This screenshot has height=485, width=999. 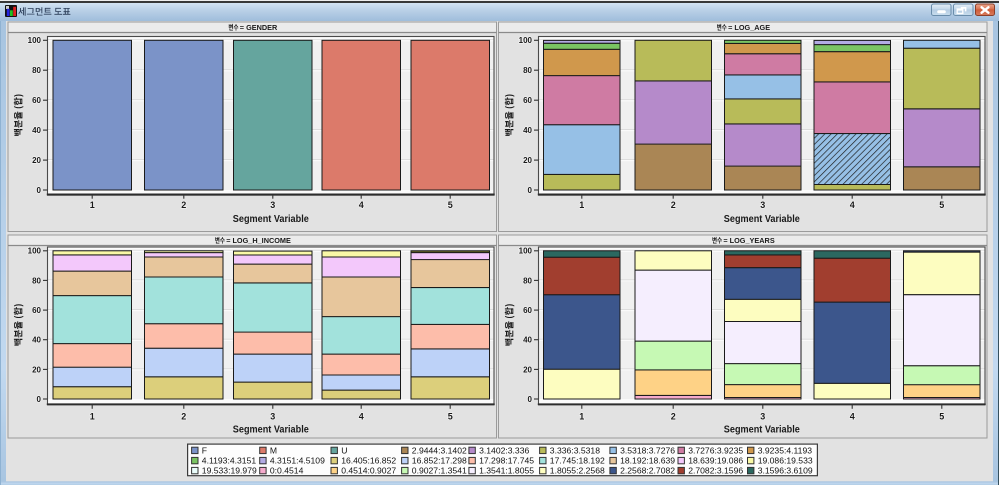 I want to click on svg-text: 0:0.4514, so click(x=287, y=471).